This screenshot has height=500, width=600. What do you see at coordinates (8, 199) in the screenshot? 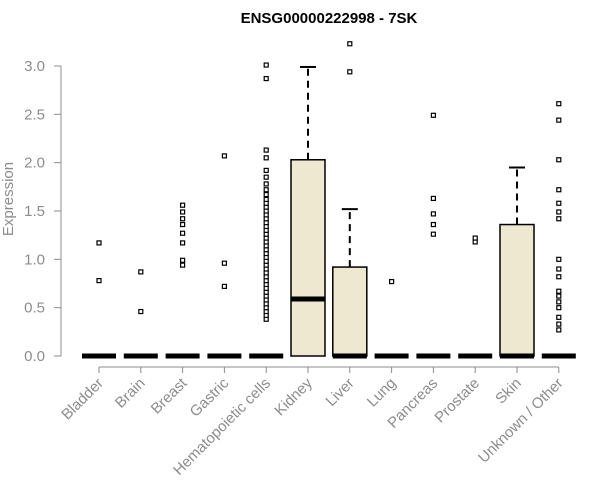
I see `y-axis-label: Expression` at bounding box center [8, 199].